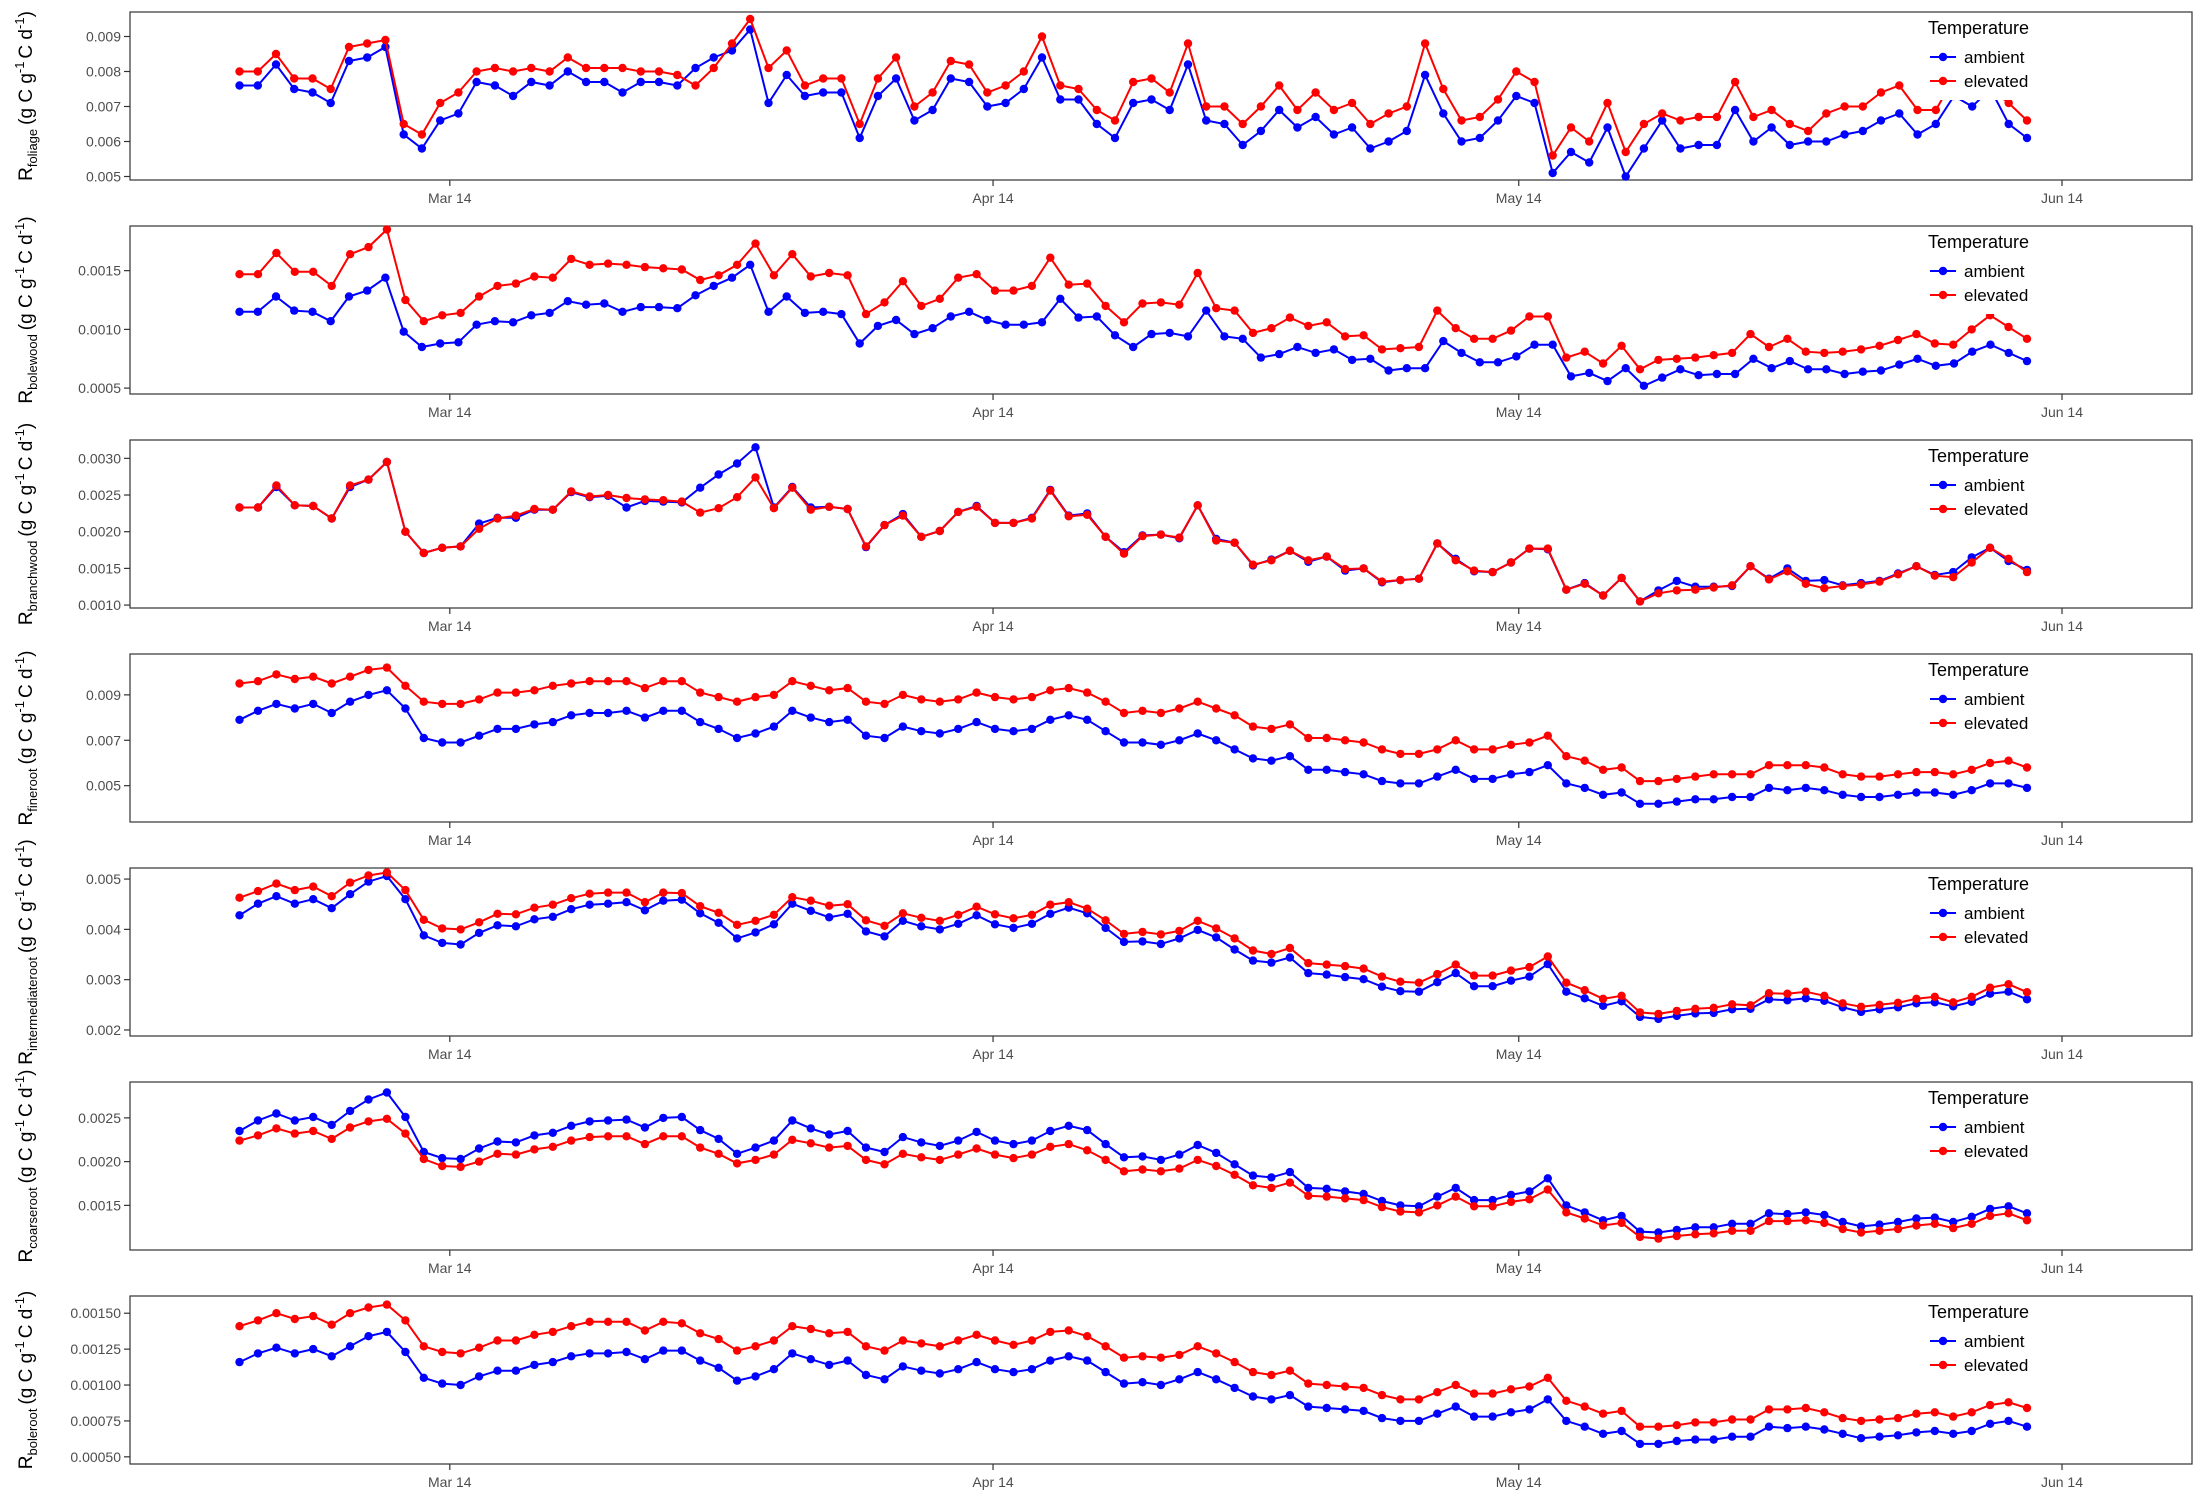  I want to click on y-label-tail: C d, so click(26, 456).